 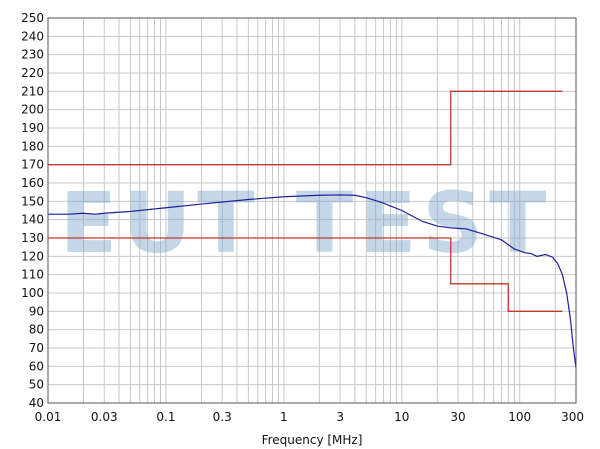 I want to click on y-tick-label: 140, so click(x=32, y=220).